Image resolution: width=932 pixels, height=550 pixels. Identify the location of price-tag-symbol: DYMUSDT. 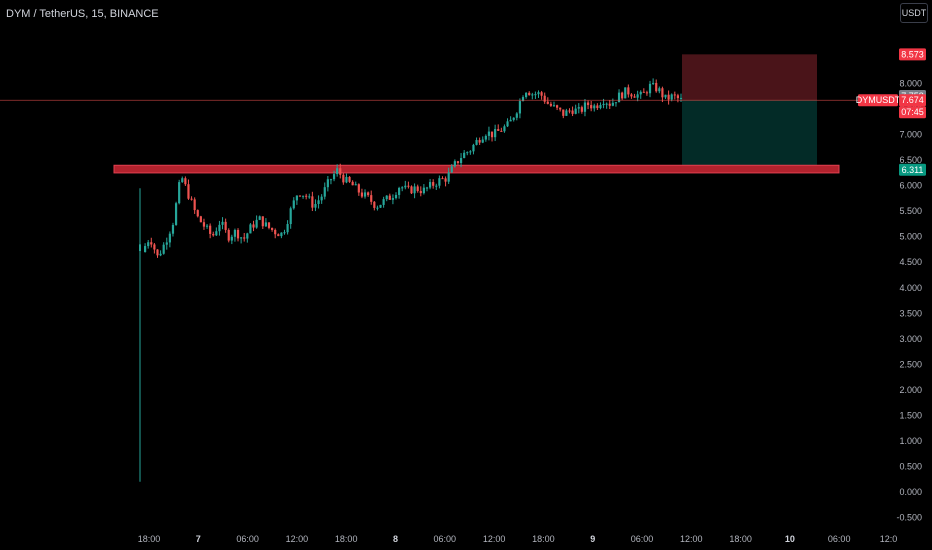
(878, 100).